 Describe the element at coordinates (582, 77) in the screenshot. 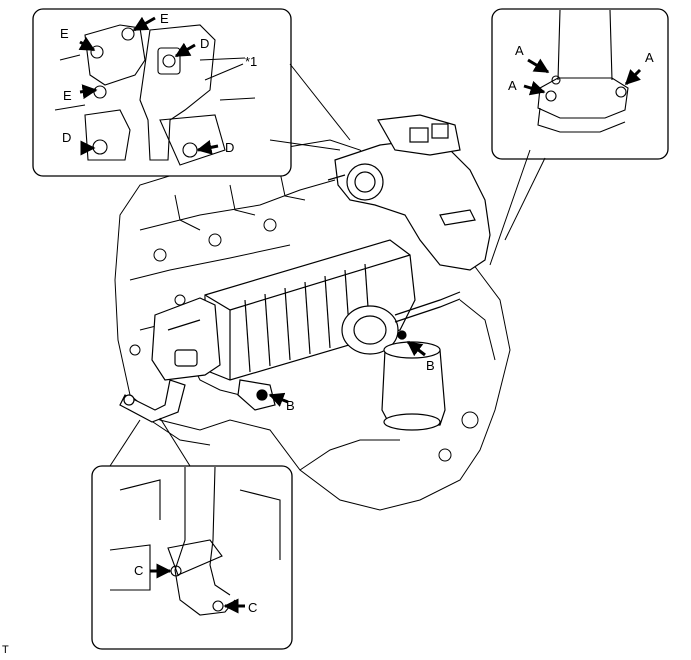

I see `inset-flange-arrows` at that location.